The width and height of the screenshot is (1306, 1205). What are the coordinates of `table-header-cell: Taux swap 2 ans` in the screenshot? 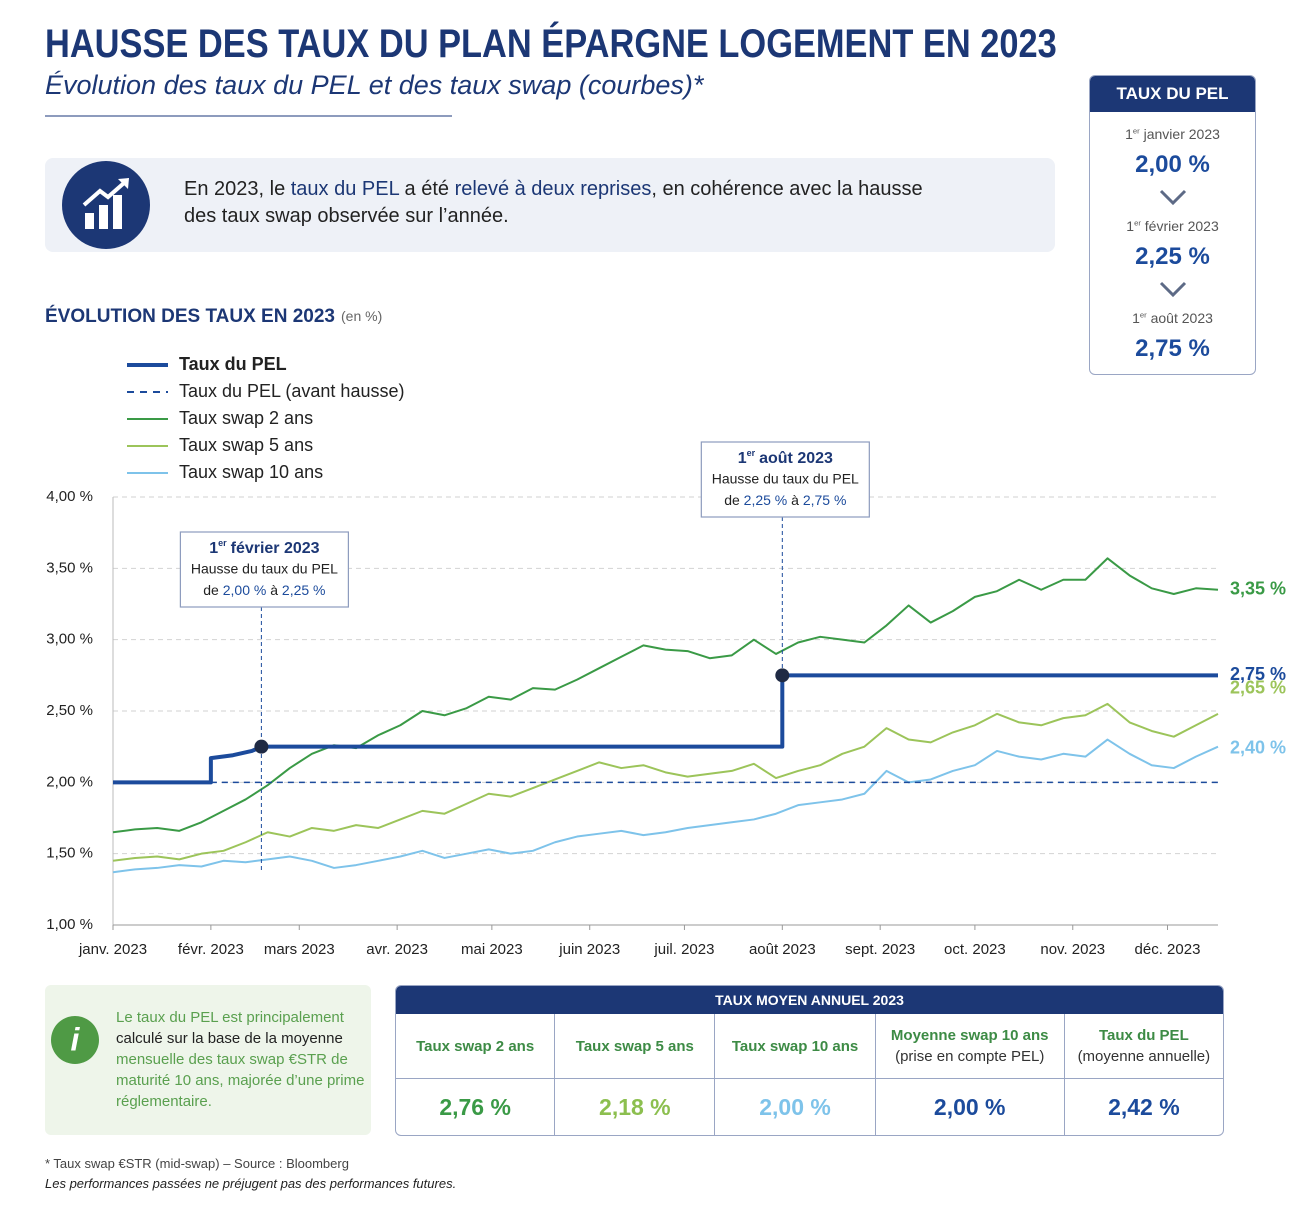 It's located at (476, 1046).